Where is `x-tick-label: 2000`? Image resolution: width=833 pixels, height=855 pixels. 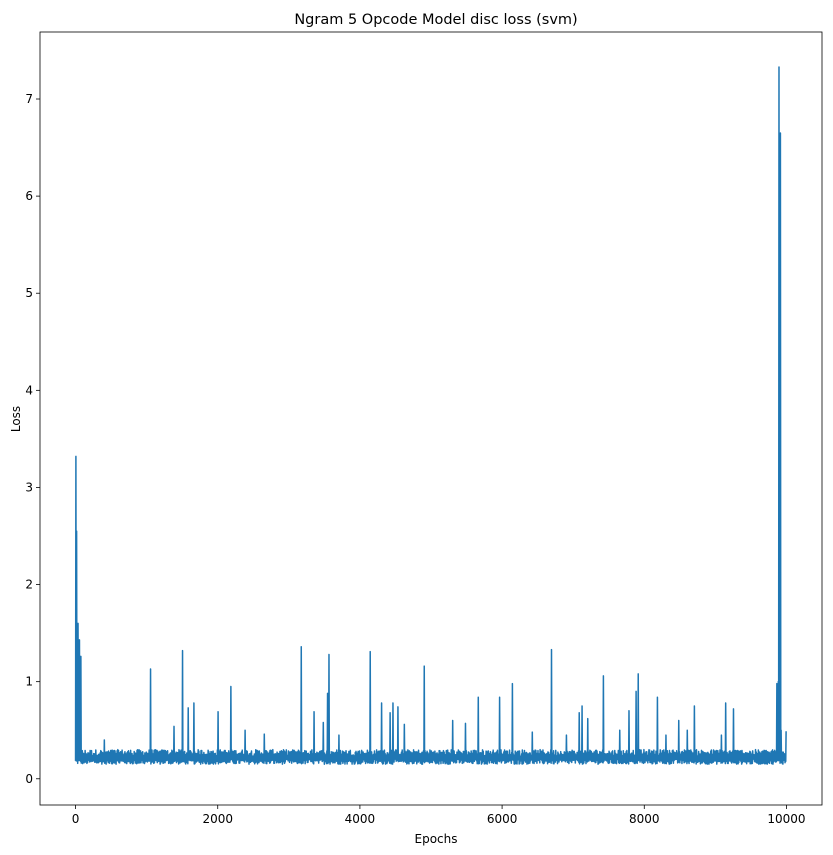 x-tick-label: 2000 is located at coordinates (217, 819).